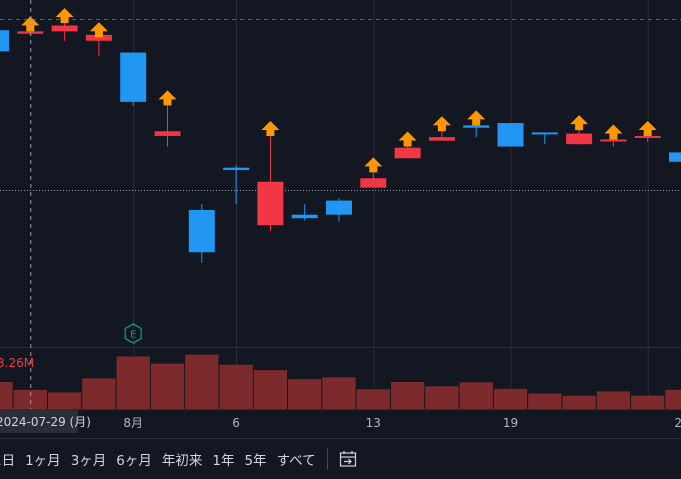 This screenshot has width=681, height=479. Describe the element at coordinates (327, 459) in the screenshot. I see `toolbar-divider` at that location.